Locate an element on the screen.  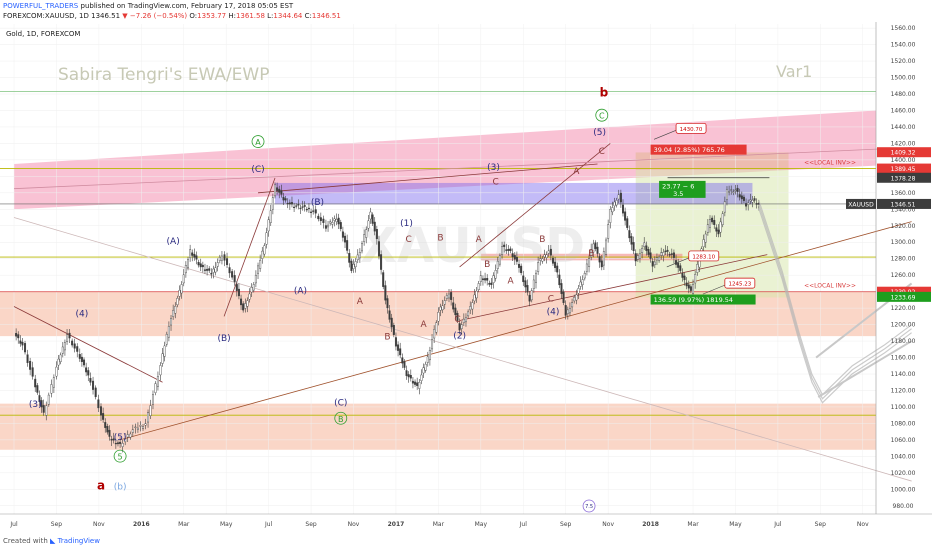
purple-resistance-zone is located at coordinates (514, 193).